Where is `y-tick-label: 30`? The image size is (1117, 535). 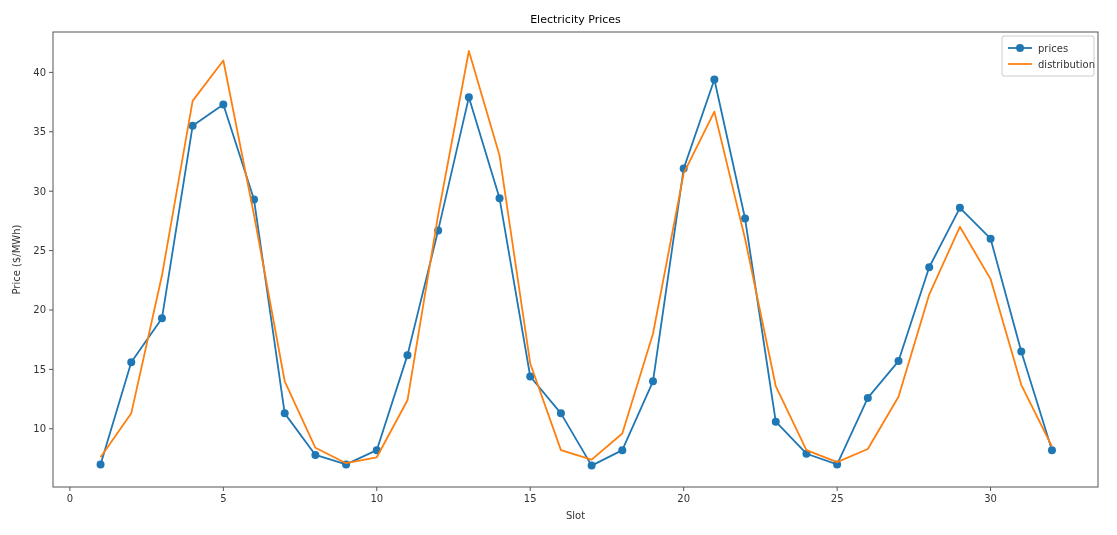 y-tick-label: 30 is located at coordinates (39, 191).